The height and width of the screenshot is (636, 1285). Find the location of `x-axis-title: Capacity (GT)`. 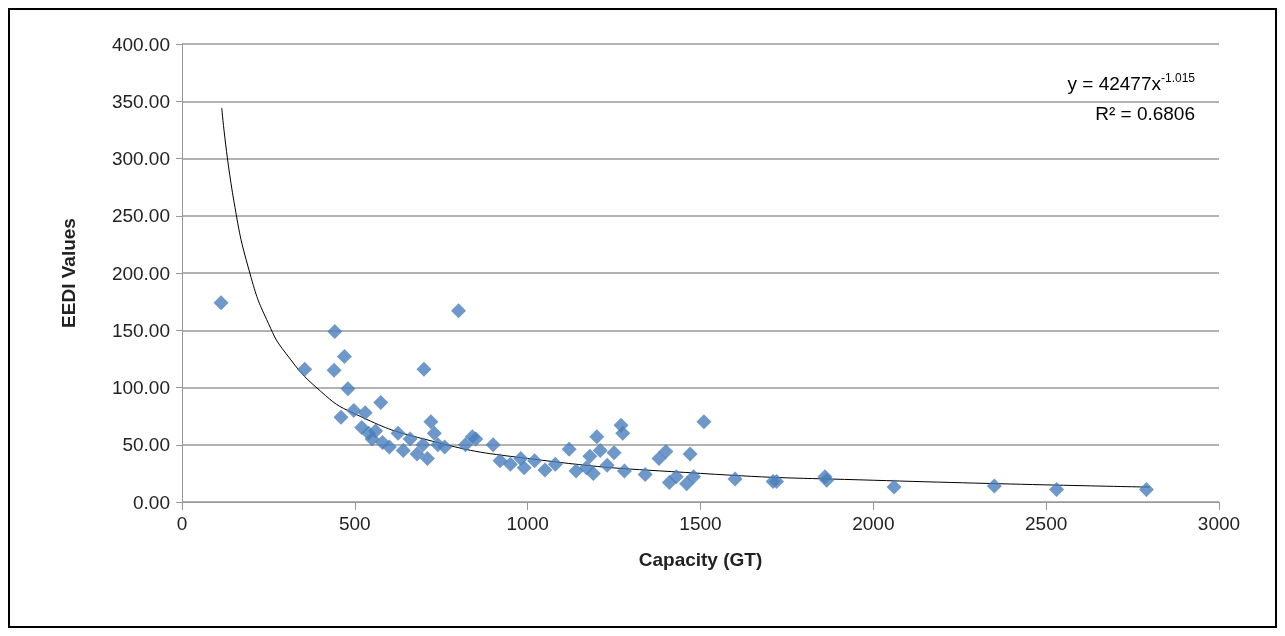

x-axis-title: Capacity (GT) is located at coordinates (700, 559).